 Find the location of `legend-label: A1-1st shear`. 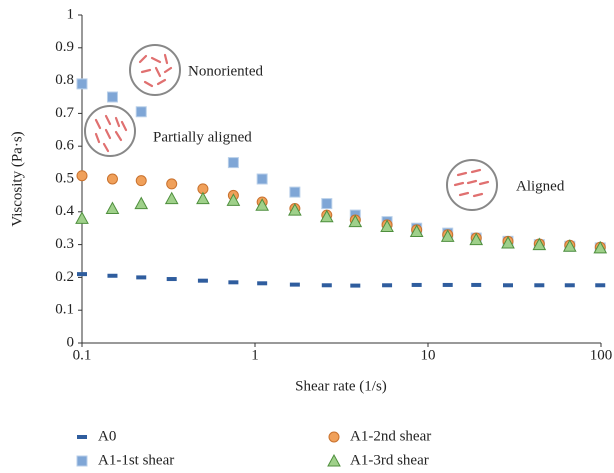

legend-label: A1-1st shear is located at coordinates (136, 460).